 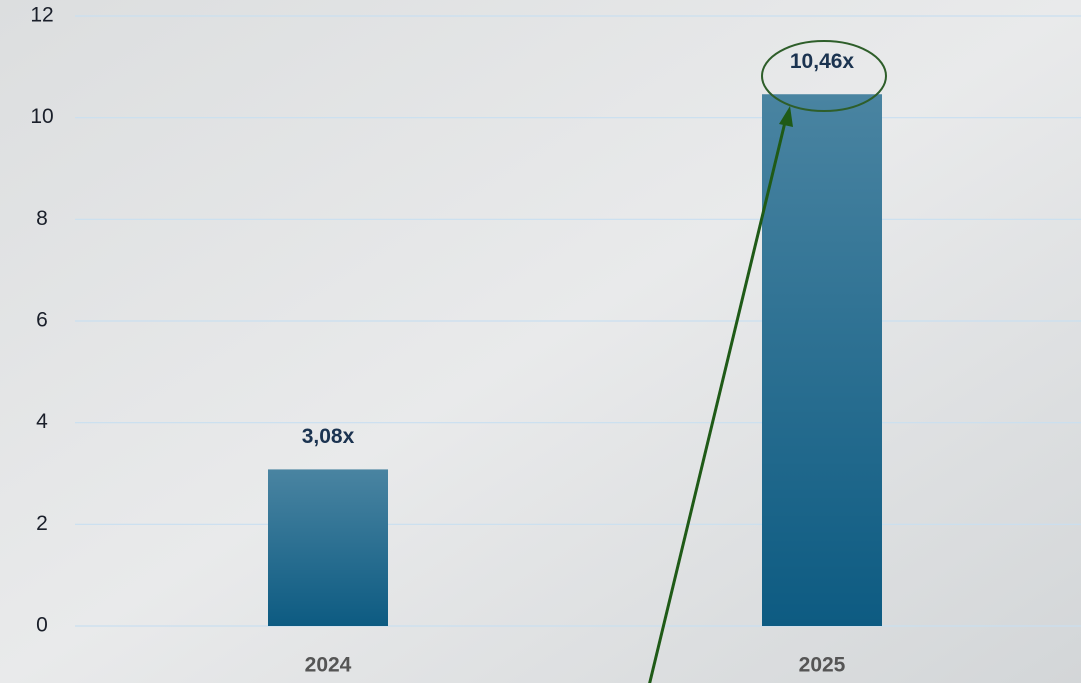 I want to click on y-tick-label: 12, so click(x=41, y=15).